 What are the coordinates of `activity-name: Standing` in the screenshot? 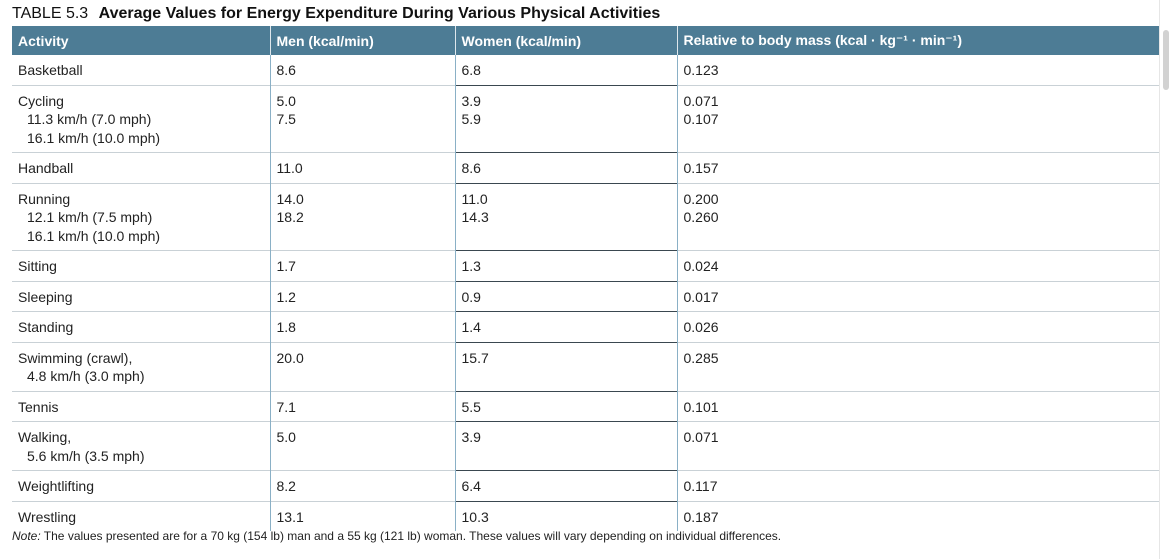 It's located at (46, 327).